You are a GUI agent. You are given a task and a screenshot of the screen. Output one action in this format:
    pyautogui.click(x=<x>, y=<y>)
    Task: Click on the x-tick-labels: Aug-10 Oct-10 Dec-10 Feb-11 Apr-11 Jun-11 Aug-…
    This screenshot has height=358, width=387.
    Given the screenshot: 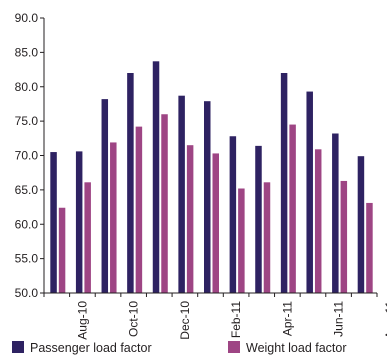 What is the action you would take?
    pyautogui.click(x=231, y=320)
    